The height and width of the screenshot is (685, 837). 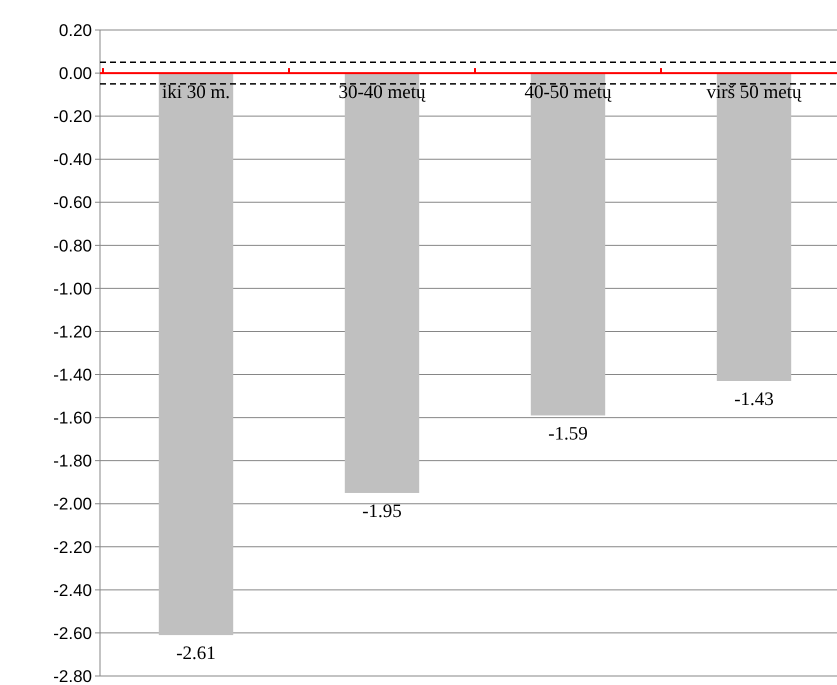 What do you see at coordinates (72, 246) in the screenshot?
I see `y-tick-label: -0.80` at bounding box center [72, 246].